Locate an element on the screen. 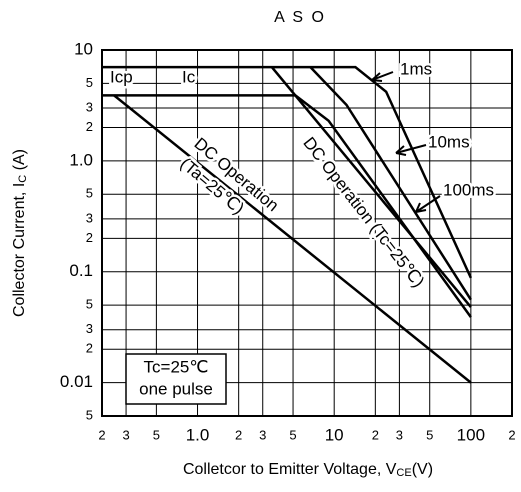  x-axis-label: Colletcor to Emitter Voltage, VCE(V) is located at coordinates (308, 470).